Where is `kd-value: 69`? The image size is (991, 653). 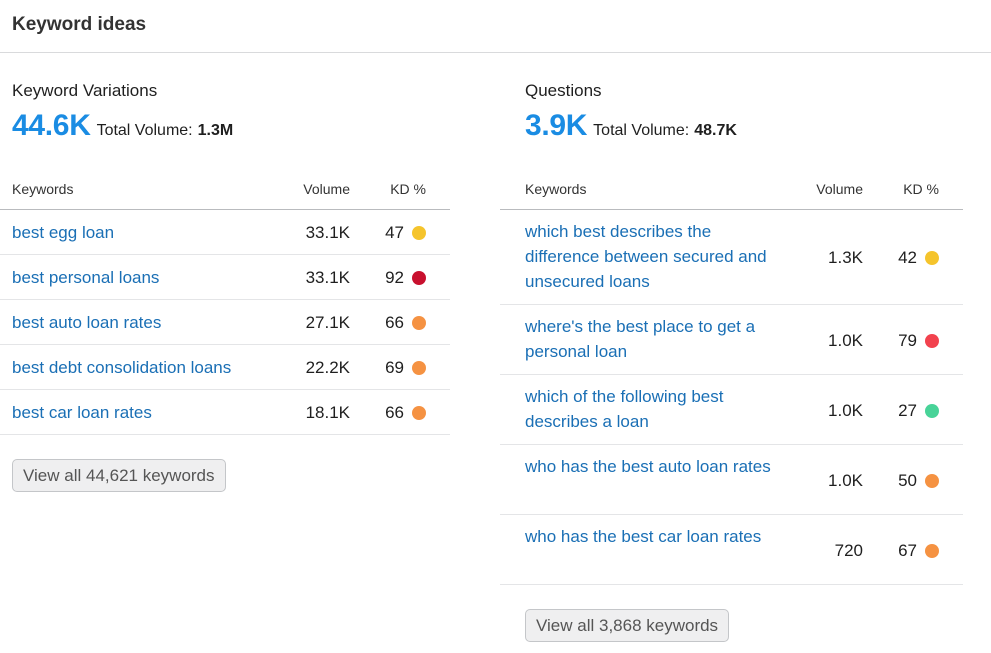
kd-value: 69 is located at coordinates (394, 367).